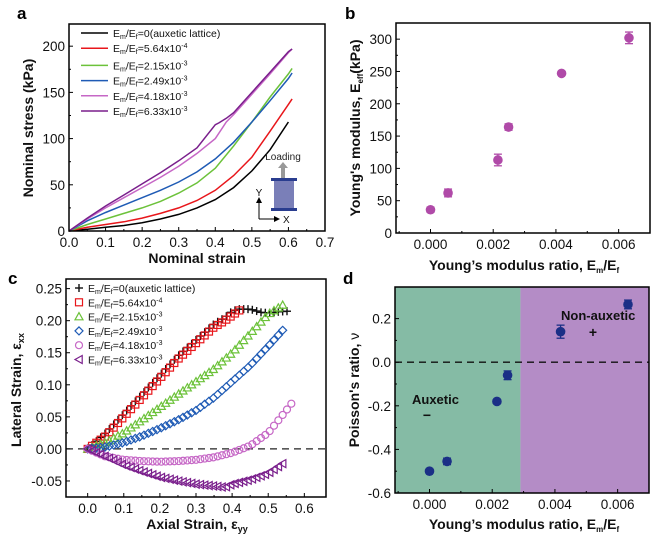 This screenshot has height=537, width=659. What do you see at coordinates (529, 123) in the screenshot?
I see `panel-b-points` at bounding box center [529, 123].